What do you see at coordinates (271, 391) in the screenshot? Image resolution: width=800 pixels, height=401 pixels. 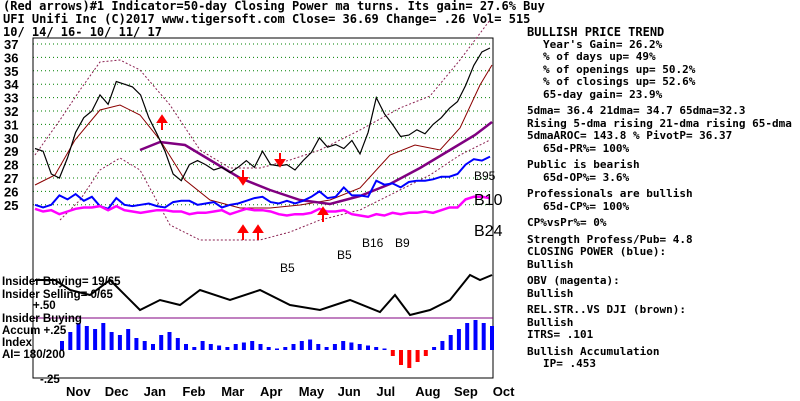 I see `x-tick-label: Apr` at bounding box center [271, 391].